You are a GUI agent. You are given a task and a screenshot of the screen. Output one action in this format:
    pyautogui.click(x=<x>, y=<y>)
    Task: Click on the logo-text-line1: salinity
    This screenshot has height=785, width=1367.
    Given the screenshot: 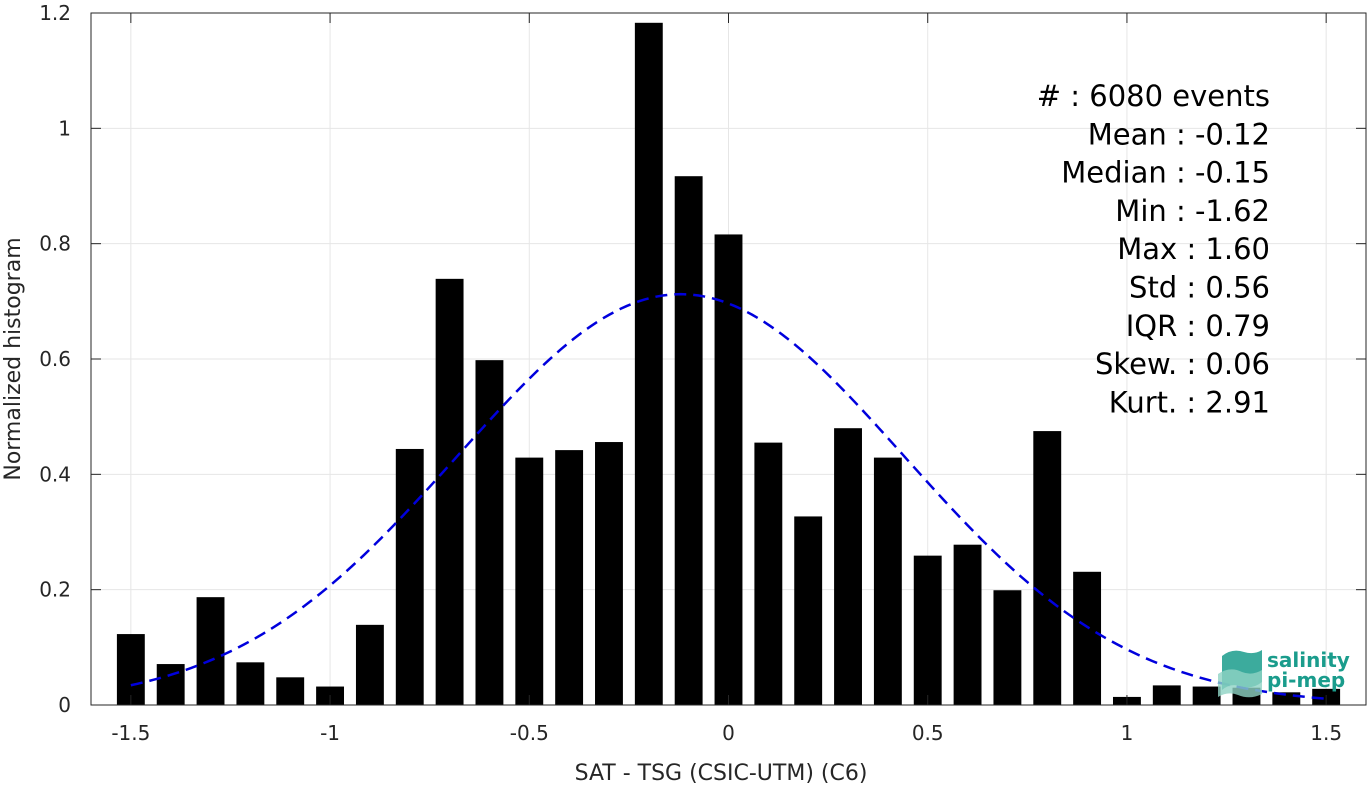 What is the action you would take?
    pyautogui.click(x=1308, y=660)
    